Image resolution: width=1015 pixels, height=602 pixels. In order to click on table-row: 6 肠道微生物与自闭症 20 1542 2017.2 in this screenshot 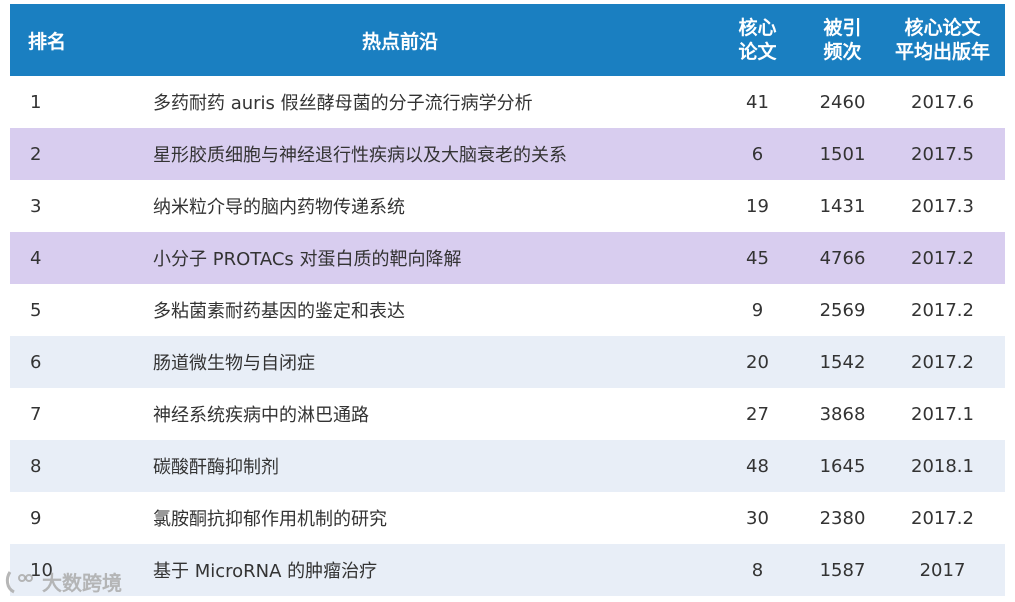, I will do `click(507, 362)`.